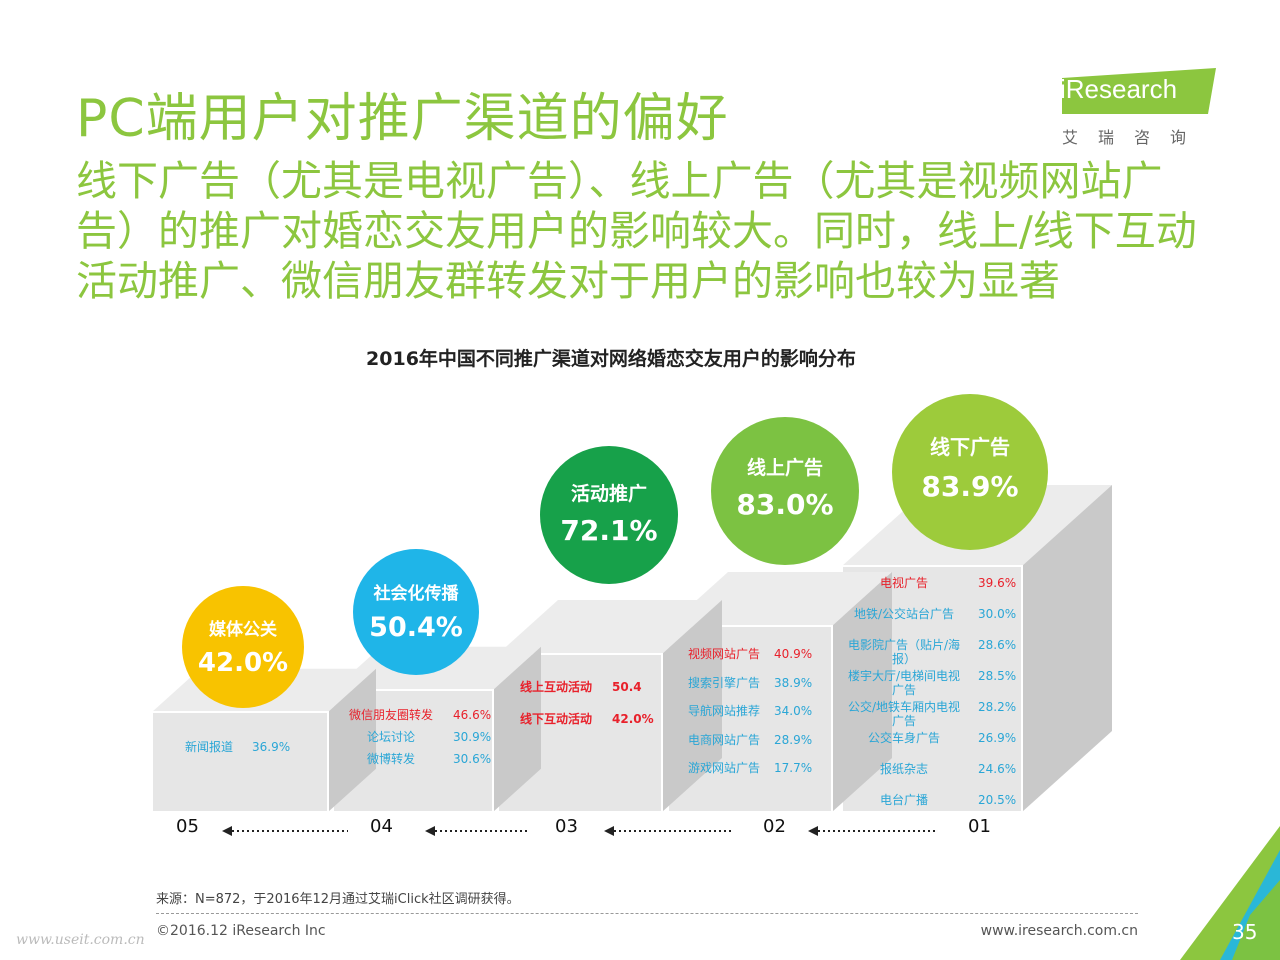  Describe the element at coordinates (390, 715) in the screenshot. I see `channel-item-name: 微信朋友圈转发` at that location.